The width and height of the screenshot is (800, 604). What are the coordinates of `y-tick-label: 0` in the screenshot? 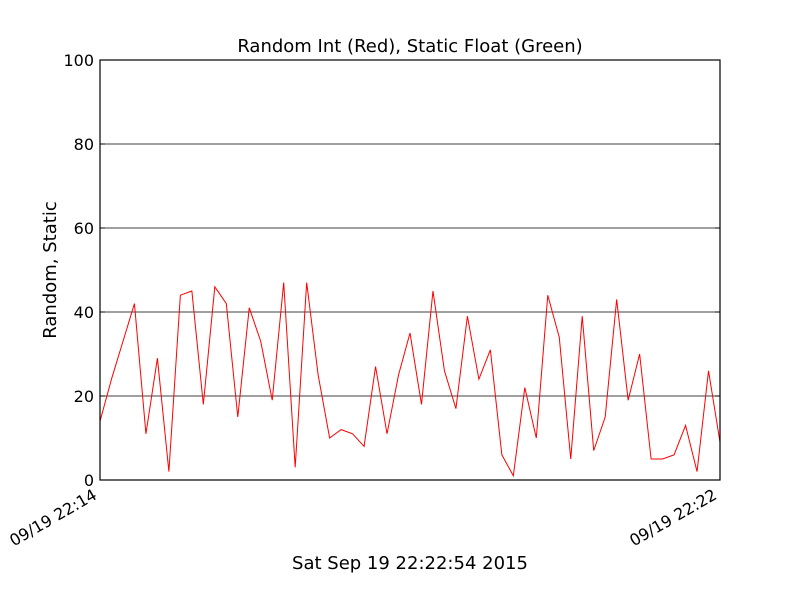 It's located at (89, 480).